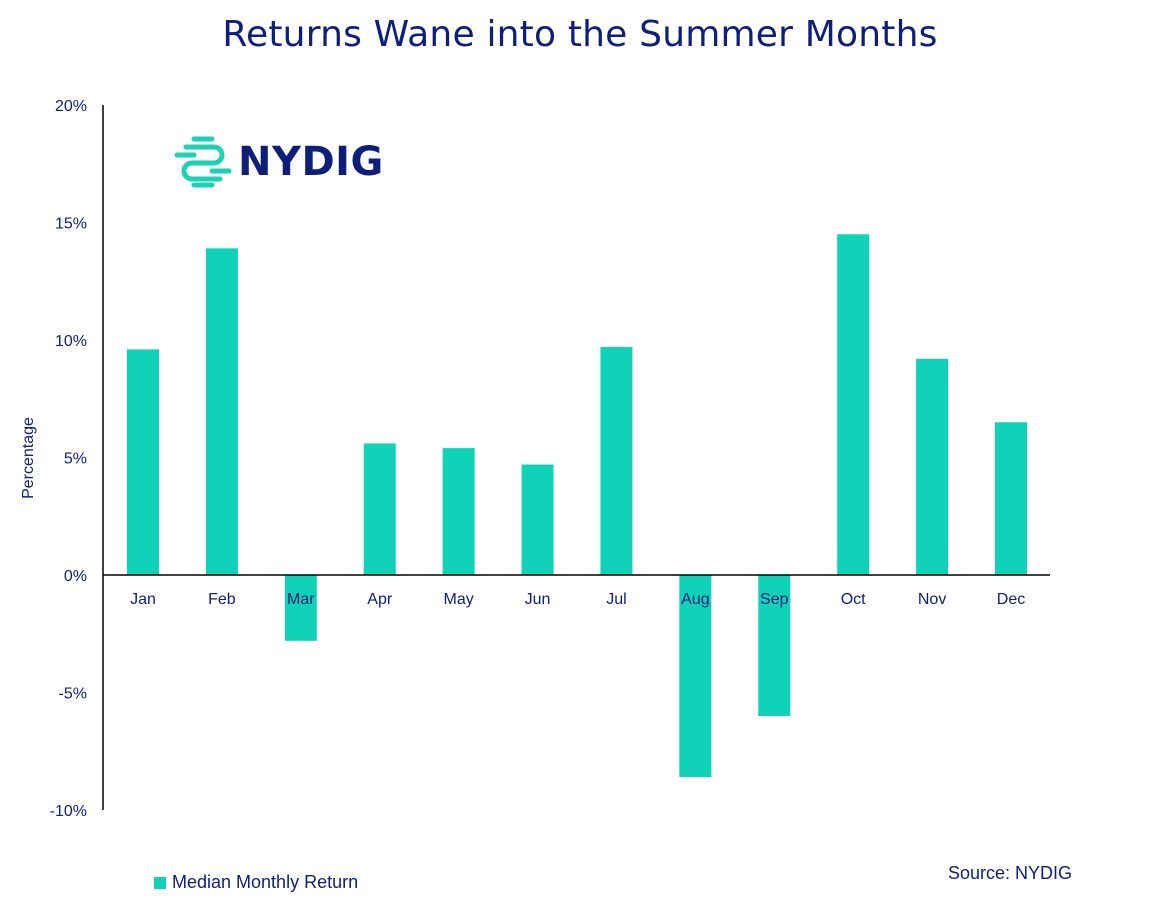 The height and width of the screenshot is (908, 1160). Describe the element at coordinates (301, 599) in the screenshot. I see `x-tick-label: Mar` at that location.